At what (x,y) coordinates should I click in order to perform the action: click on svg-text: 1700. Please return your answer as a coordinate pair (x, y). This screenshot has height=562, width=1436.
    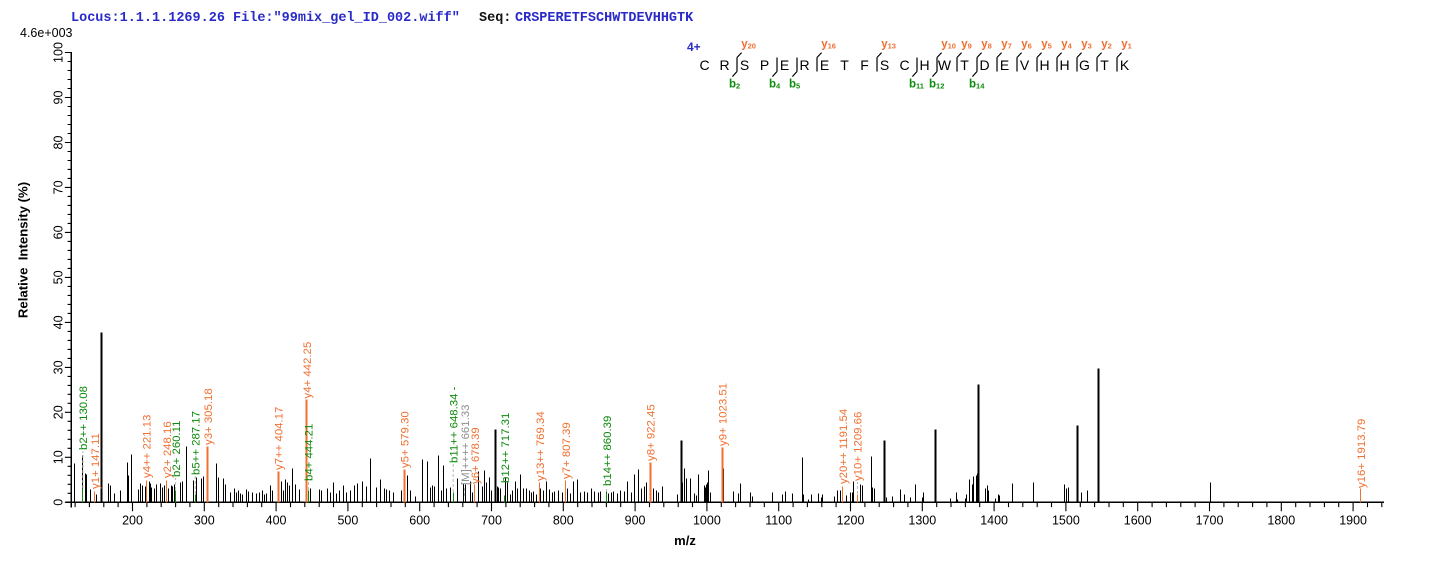
    Looking at the image, I should click on (1210, 521).